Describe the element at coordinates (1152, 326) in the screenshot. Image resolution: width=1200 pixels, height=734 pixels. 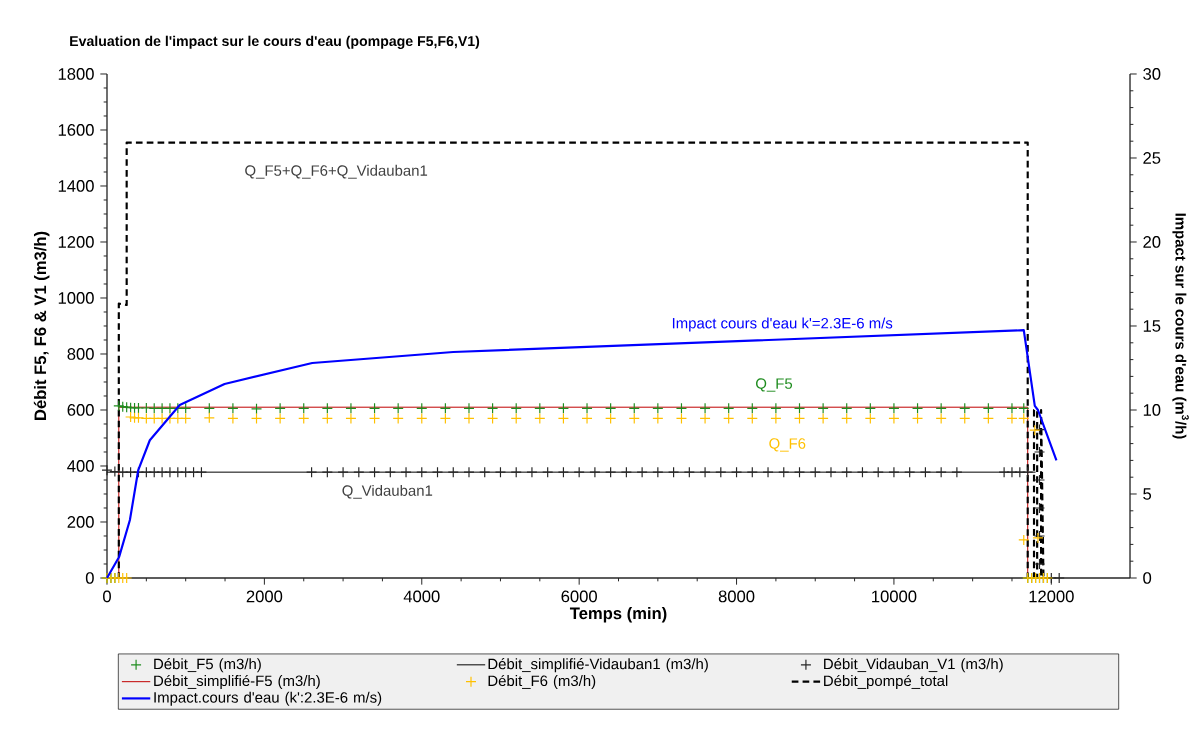
I see `y2-tick-label: 15` at that location.